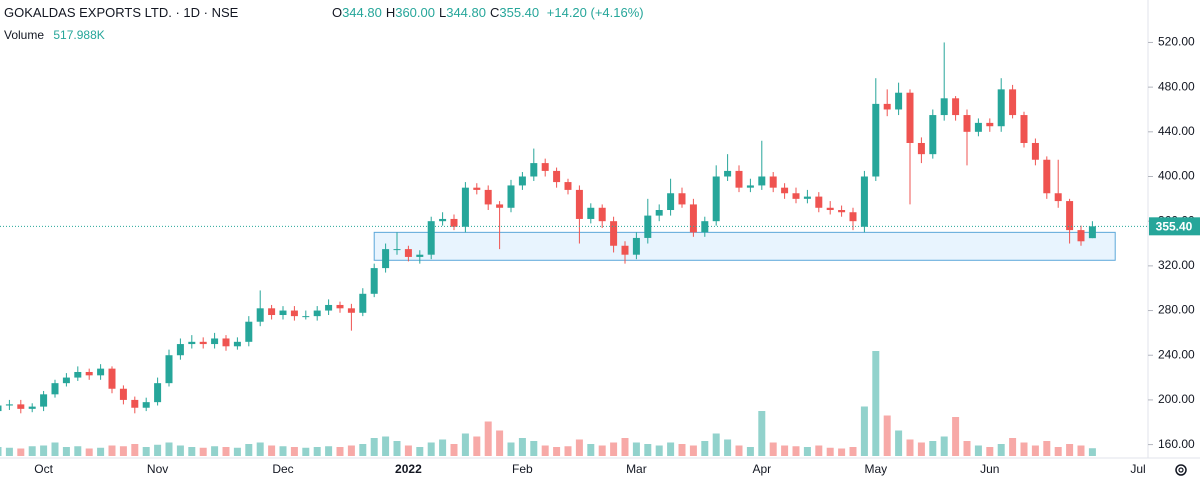 The width and height of the screenshot is (1200, 483). What do you see at coordinates (1176, 444) in the screenshot?
I see `y-tick-label: 160.00` at bounding box center [1176, 444].